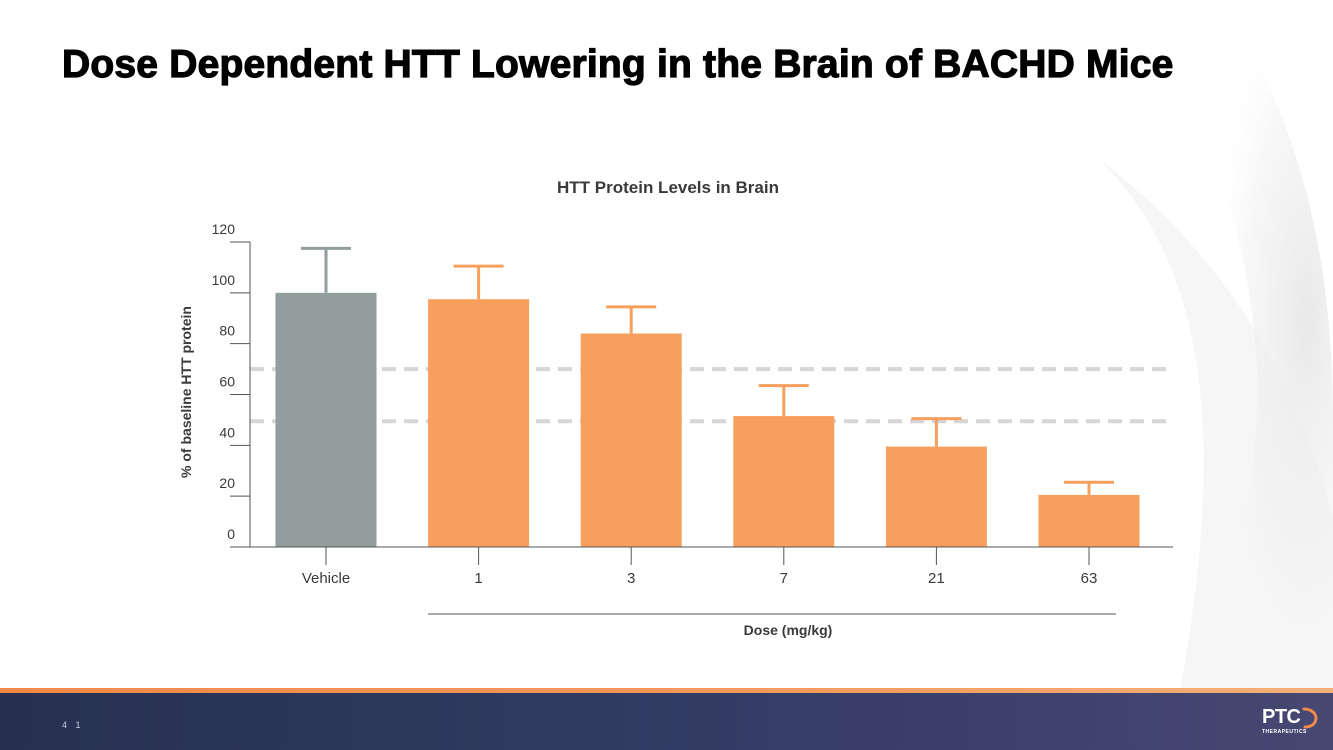 This screenshot has width=1333, height=750. What do you see at coordinates (326, 419) in the screenshot?
I see `bar-vehicle` at bounding box center [326, 419].